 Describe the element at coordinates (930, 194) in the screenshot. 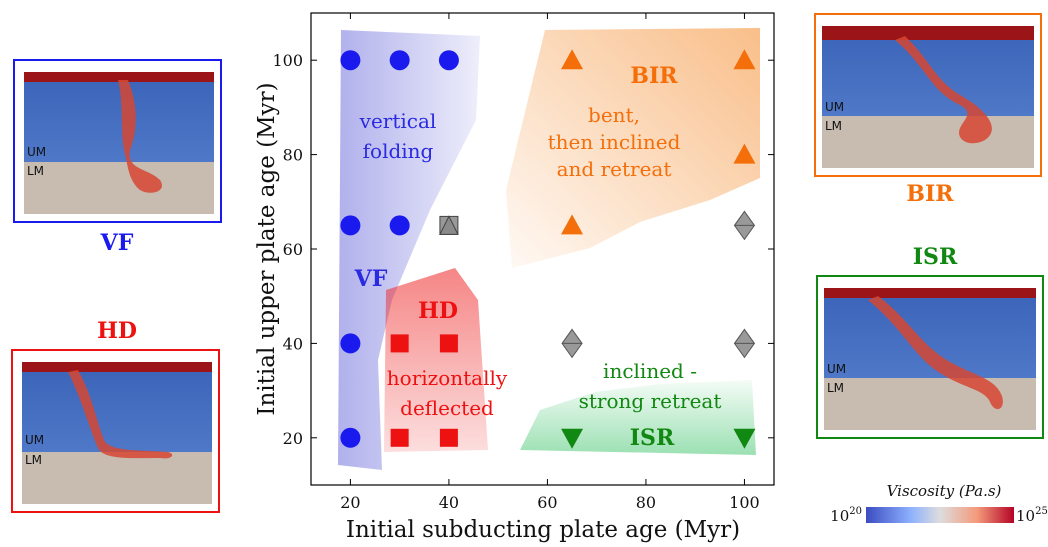

I see `panel-bir-label: BIR` at that location.